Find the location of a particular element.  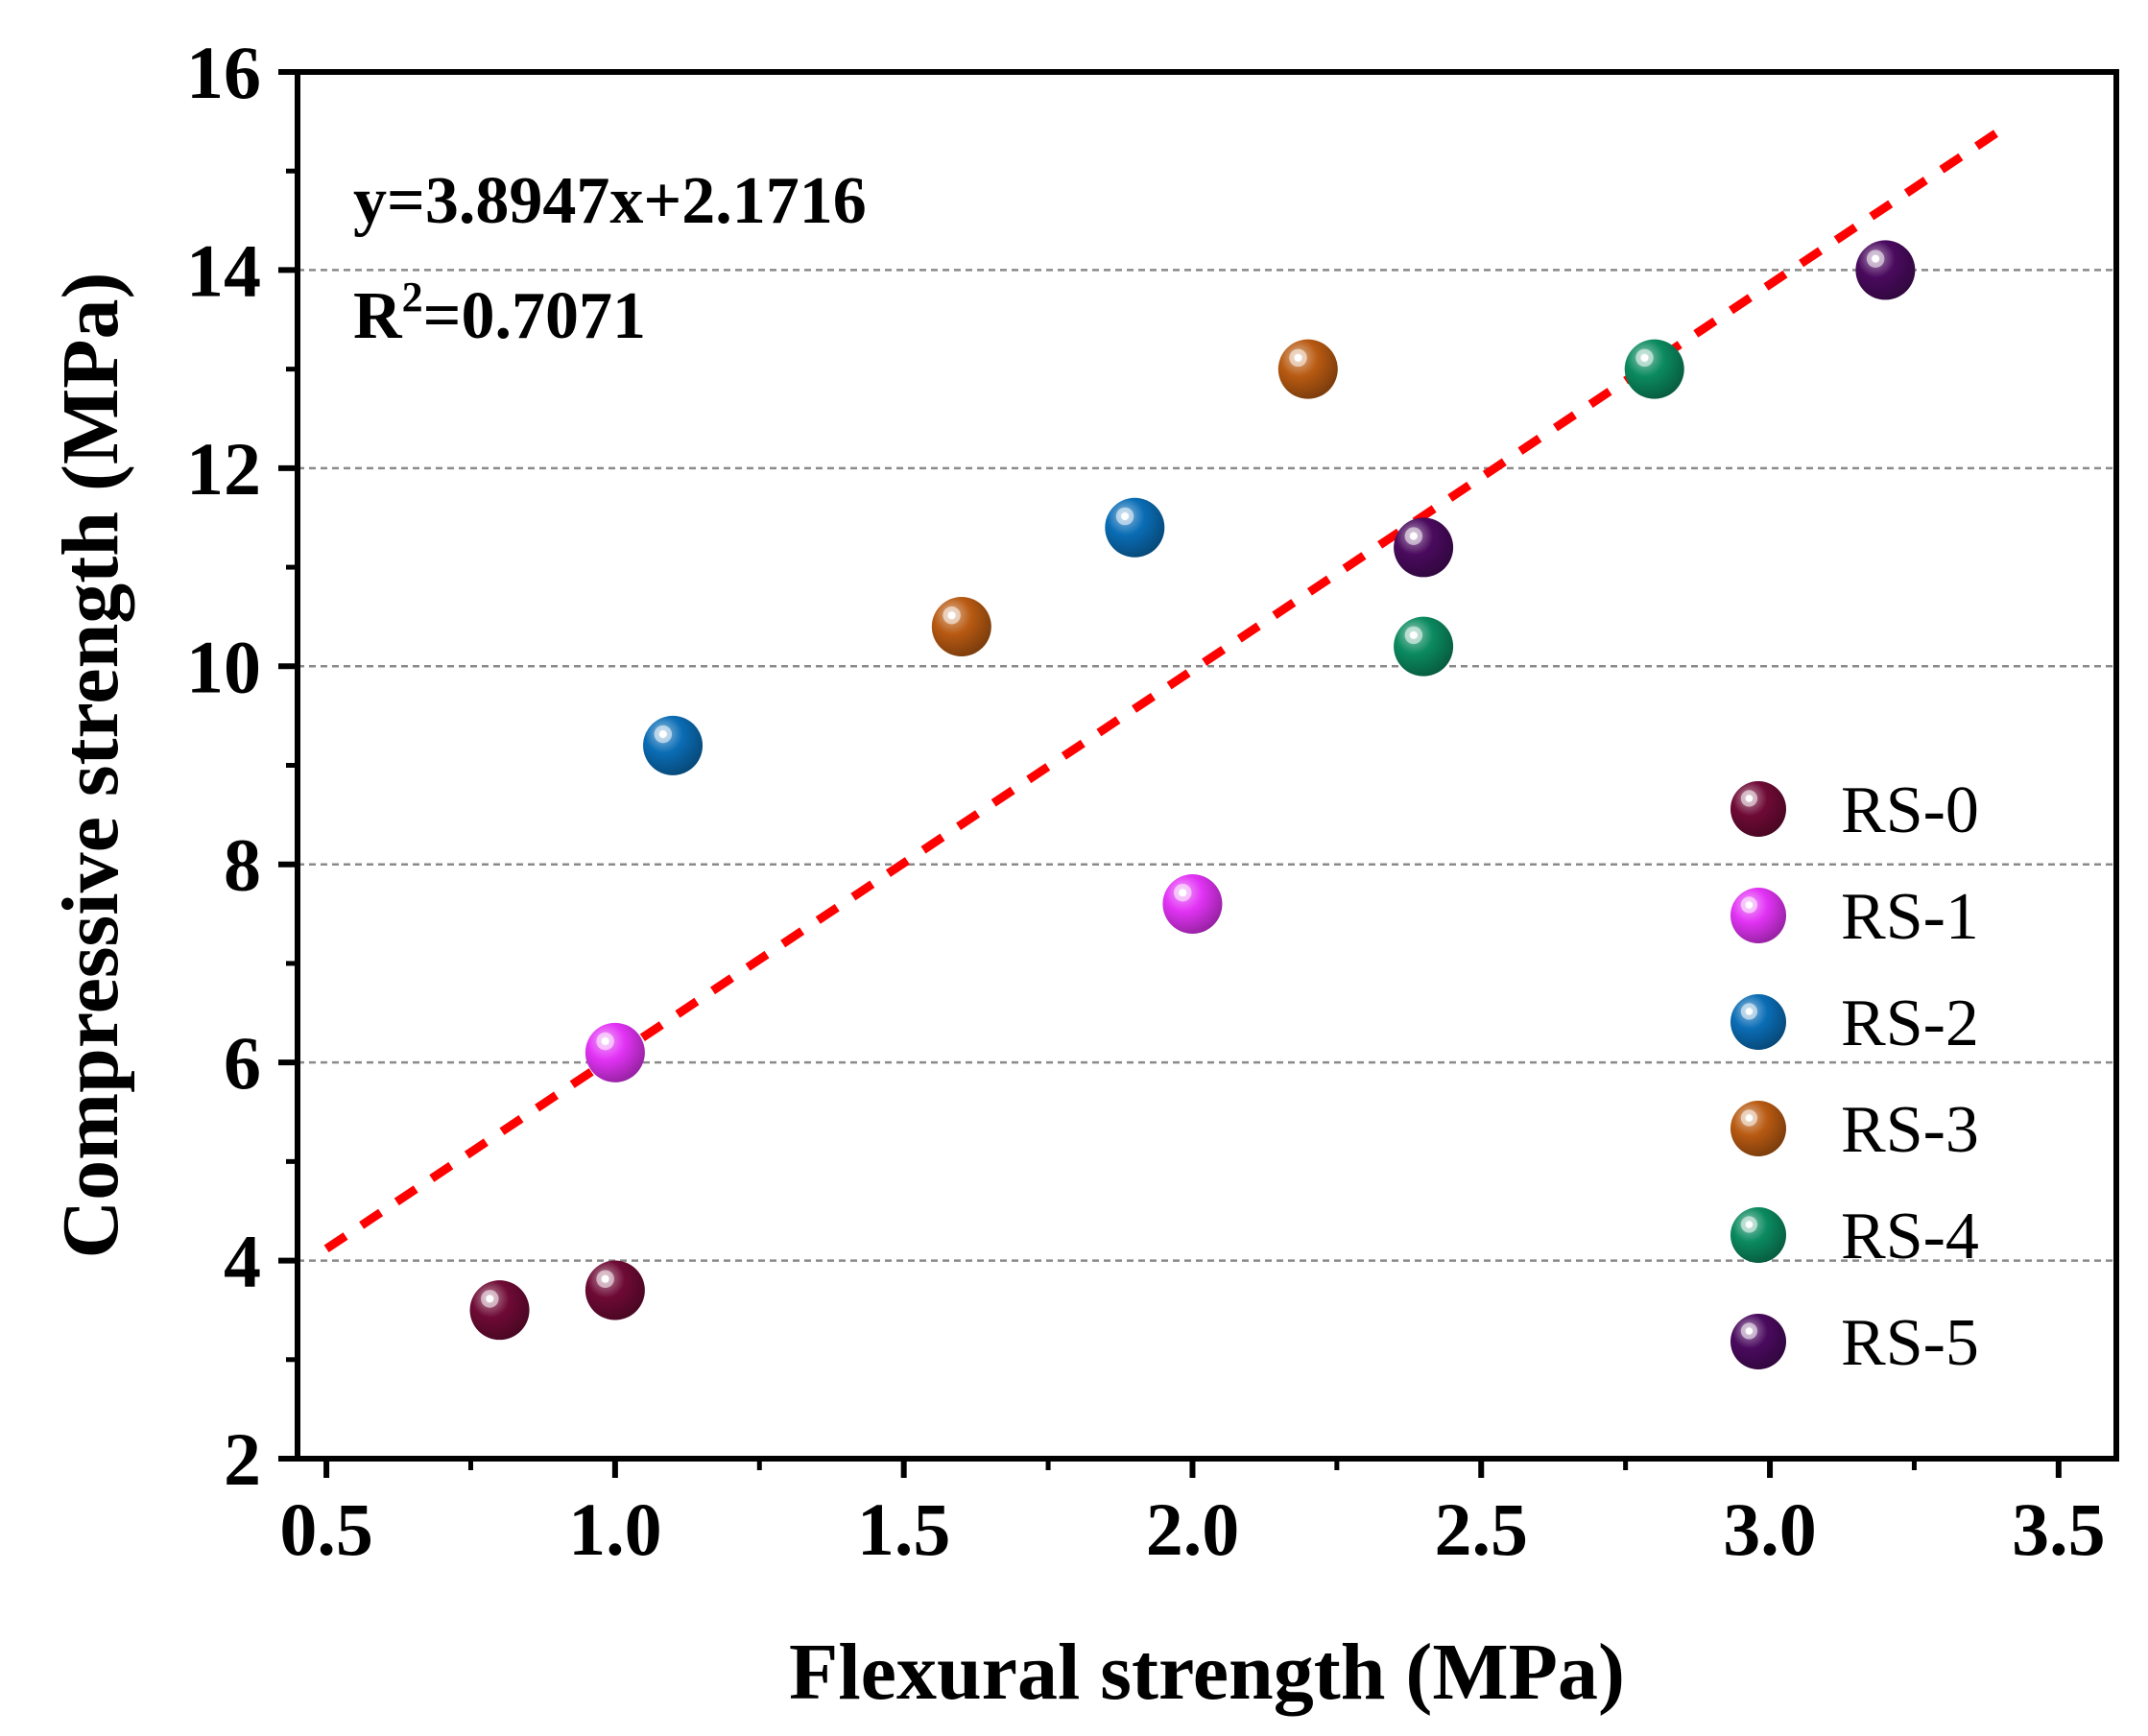

fit-equation: y=3.8947x+2.1716 is located at coordinates (610, 201).